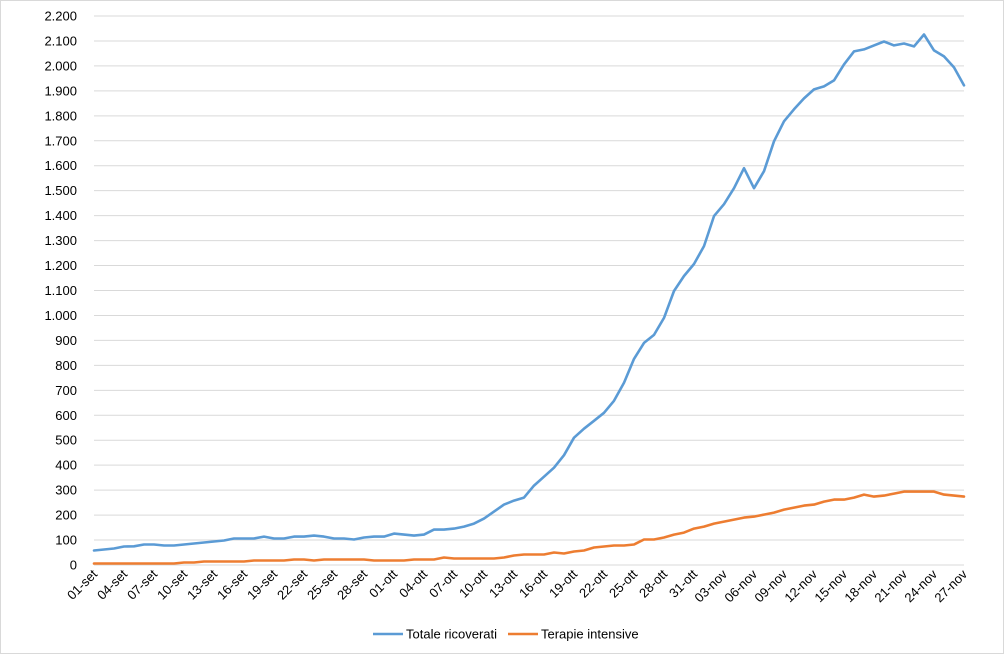  What do you see at coordinates (66, 365) in the screenshot?
I see `y-tick-label: 800` at bounding box center [66, 365].